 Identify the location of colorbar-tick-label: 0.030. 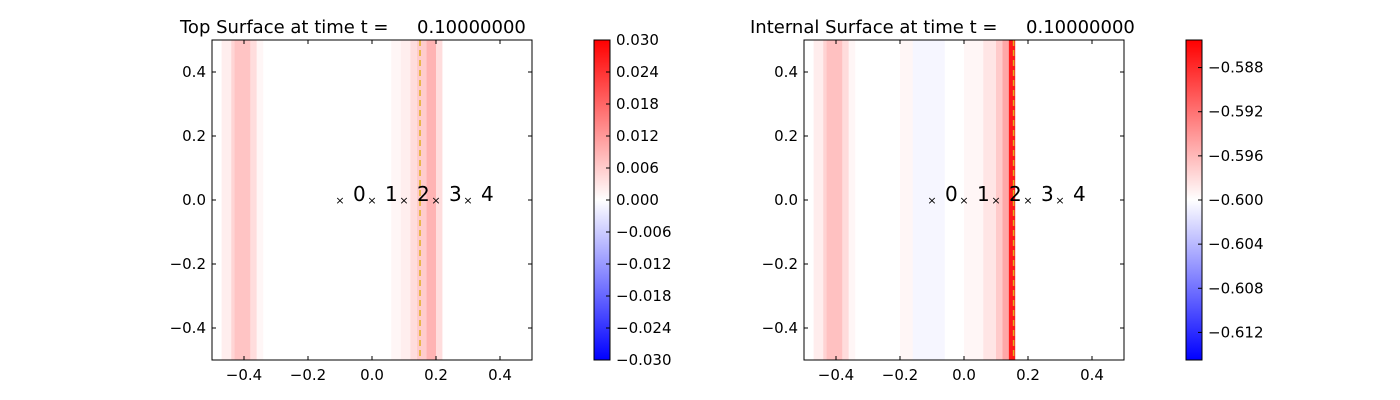
(637, 40).